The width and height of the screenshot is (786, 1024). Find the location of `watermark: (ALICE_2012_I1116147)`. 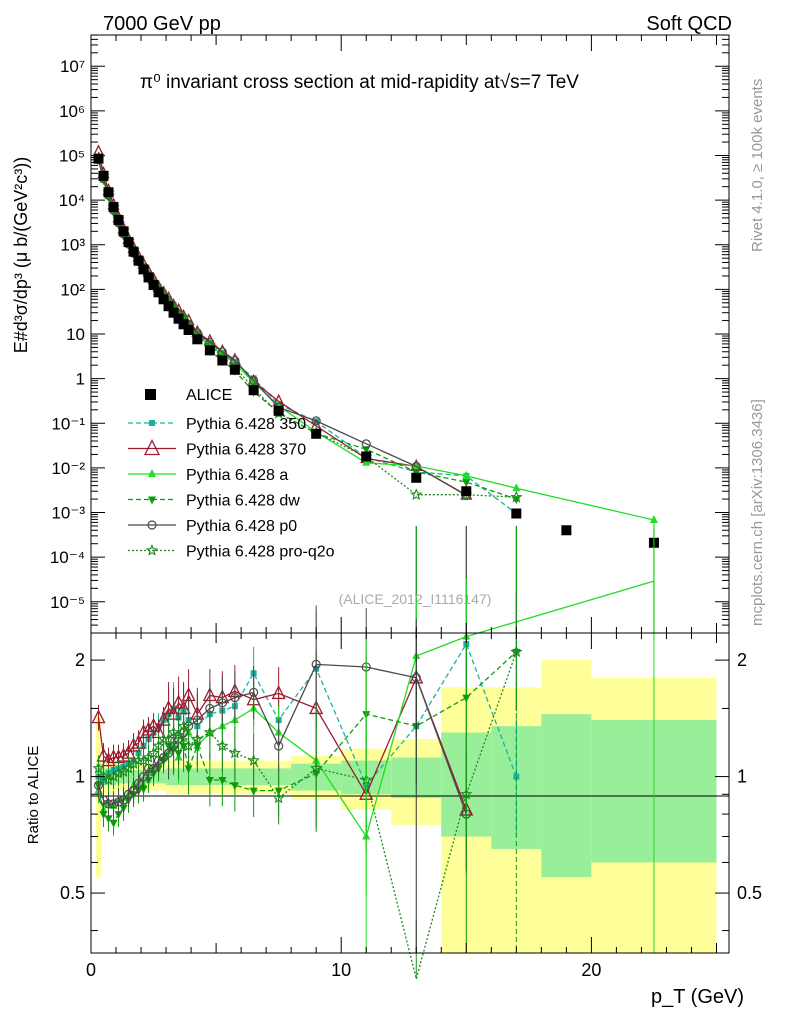

watermark: (ALICE_2012_I1116147) is located at coordinates (415, 599).